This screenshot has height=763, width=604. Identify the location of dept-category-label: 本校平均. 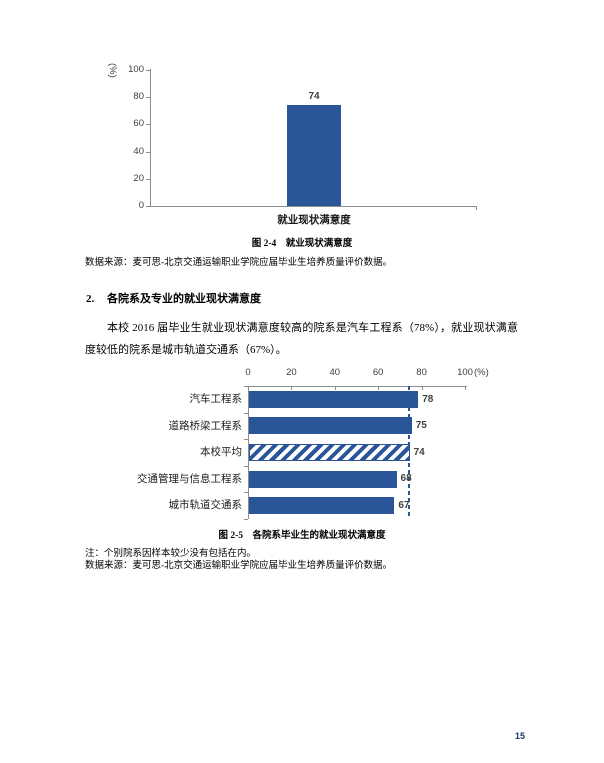
(221, 453).